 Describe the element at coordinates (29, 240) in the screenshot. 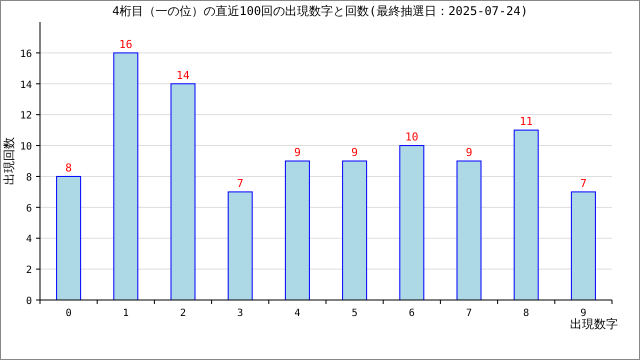

I see `y-tick-label: 4` at that location.